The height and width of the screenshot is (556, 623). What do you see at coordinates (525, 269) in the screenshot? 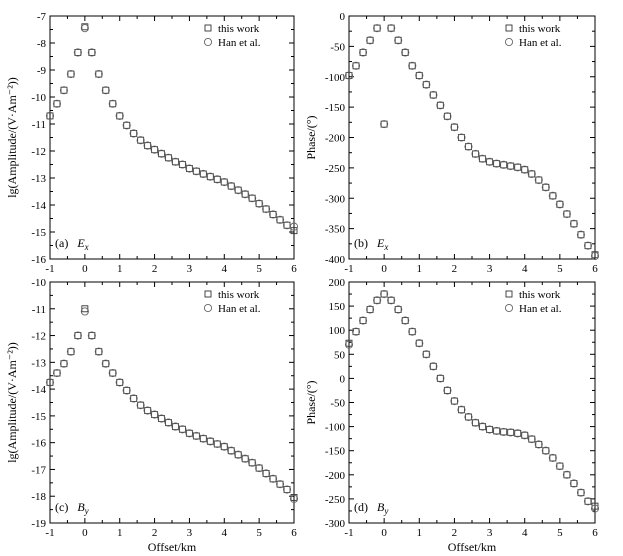
I see `x-tick-label: 4` at bounding box center [525, 269].